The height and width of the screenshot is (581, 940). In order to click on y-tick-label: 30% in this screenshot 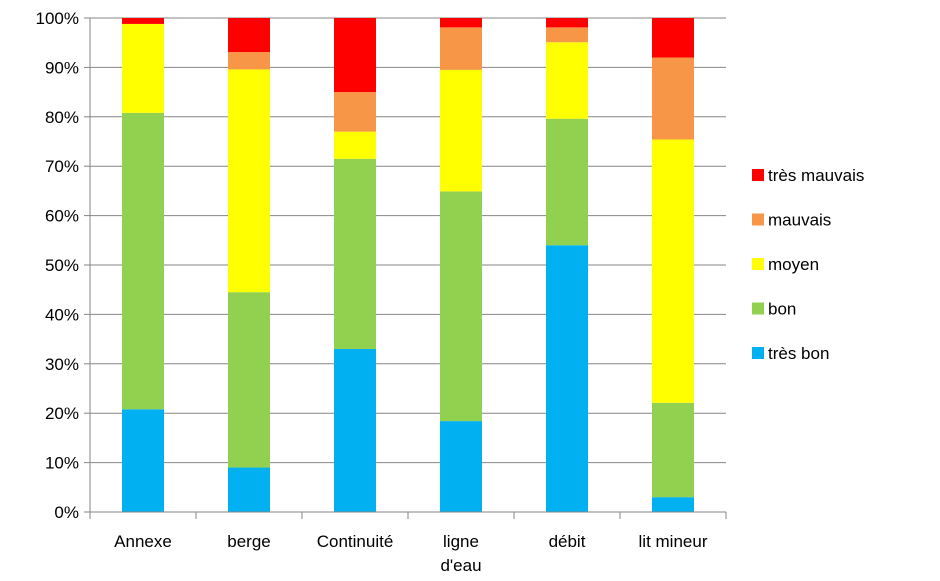, I will do `click(62, 364)`.